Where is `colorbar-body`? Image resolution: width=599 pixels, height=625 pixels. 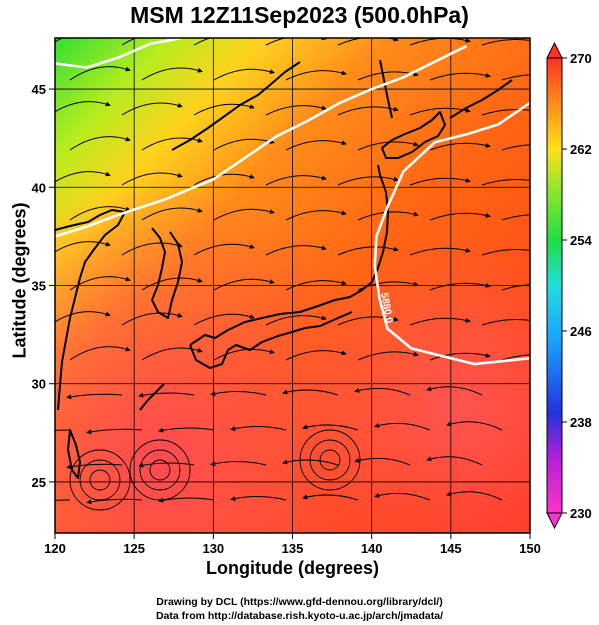
colorbar-body is located at coordinates (554, 285).